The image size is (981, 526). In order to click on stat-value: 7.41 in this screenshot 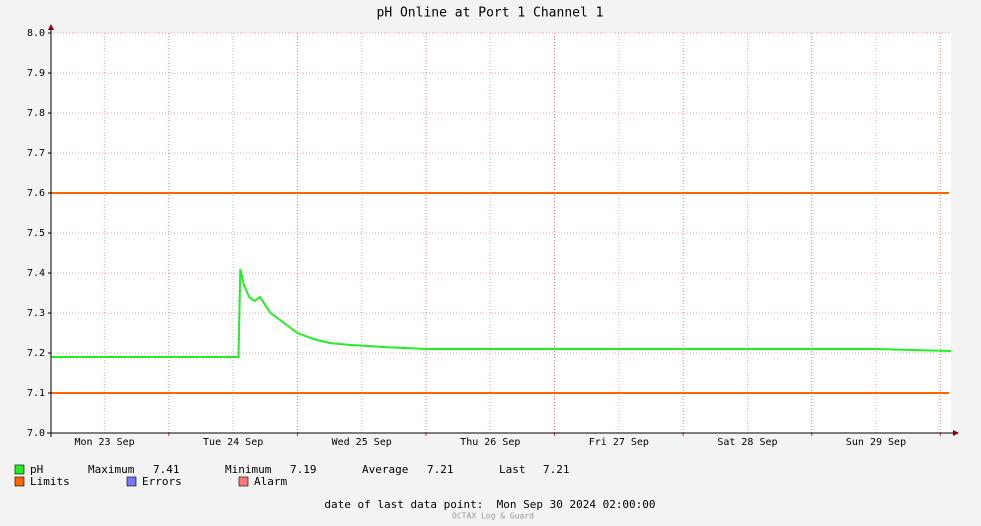, I will do `click(166, 469)`.